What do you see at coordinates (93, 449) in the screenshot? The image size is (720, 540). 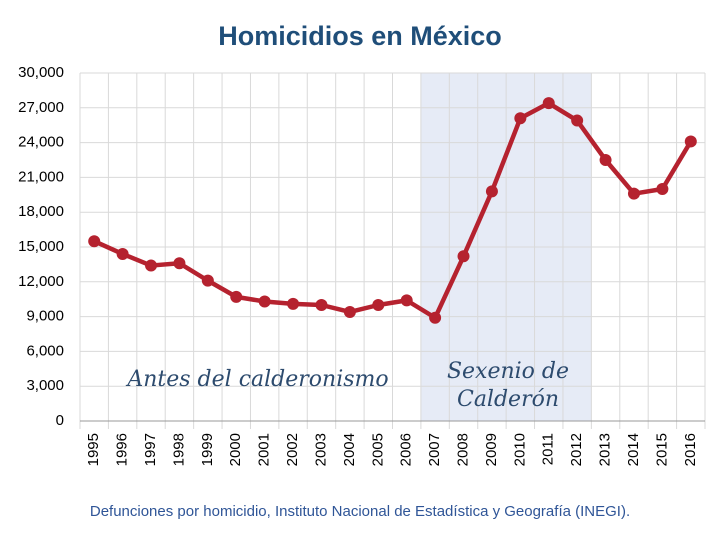 I see `x-tick-label: 1995` at bounding box center [93, 449].